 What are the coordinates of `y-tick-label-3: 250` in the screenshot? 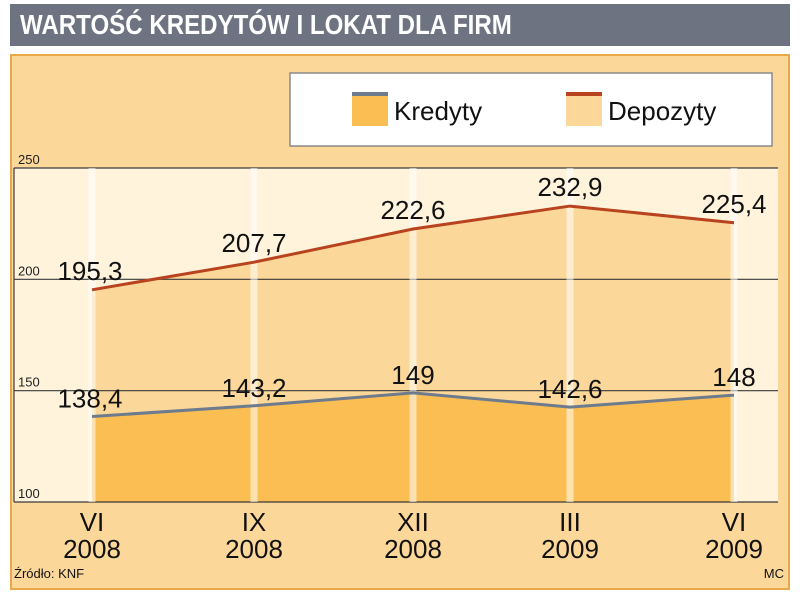 It's located at (29, 159).